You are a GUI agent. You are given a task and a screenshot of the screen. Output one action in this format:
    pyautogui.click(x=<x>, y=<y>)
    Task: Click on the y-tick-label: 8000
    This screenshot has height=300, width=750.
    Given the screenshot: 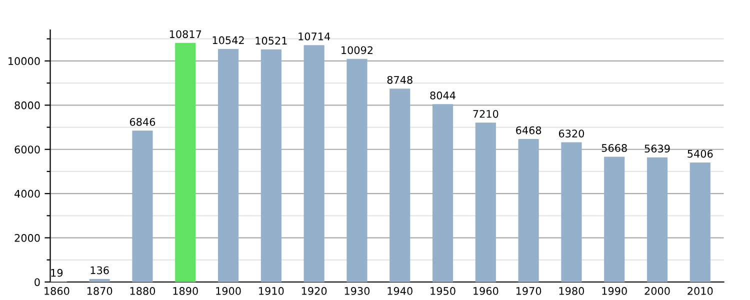 What is the action you would take?
    pyautogui.click(x=27, y=105)
    